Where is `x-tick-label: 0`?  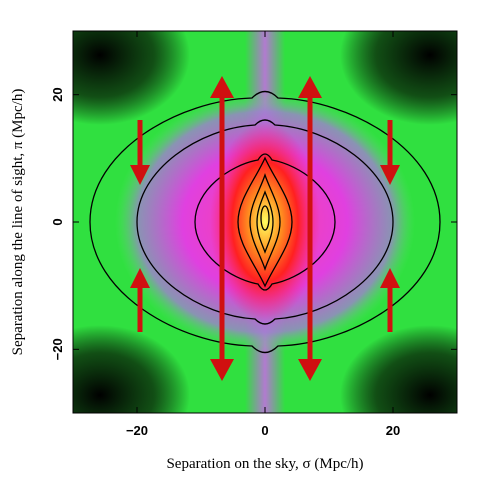 x-tick-label: 0 is located at coordinates (264, 430).